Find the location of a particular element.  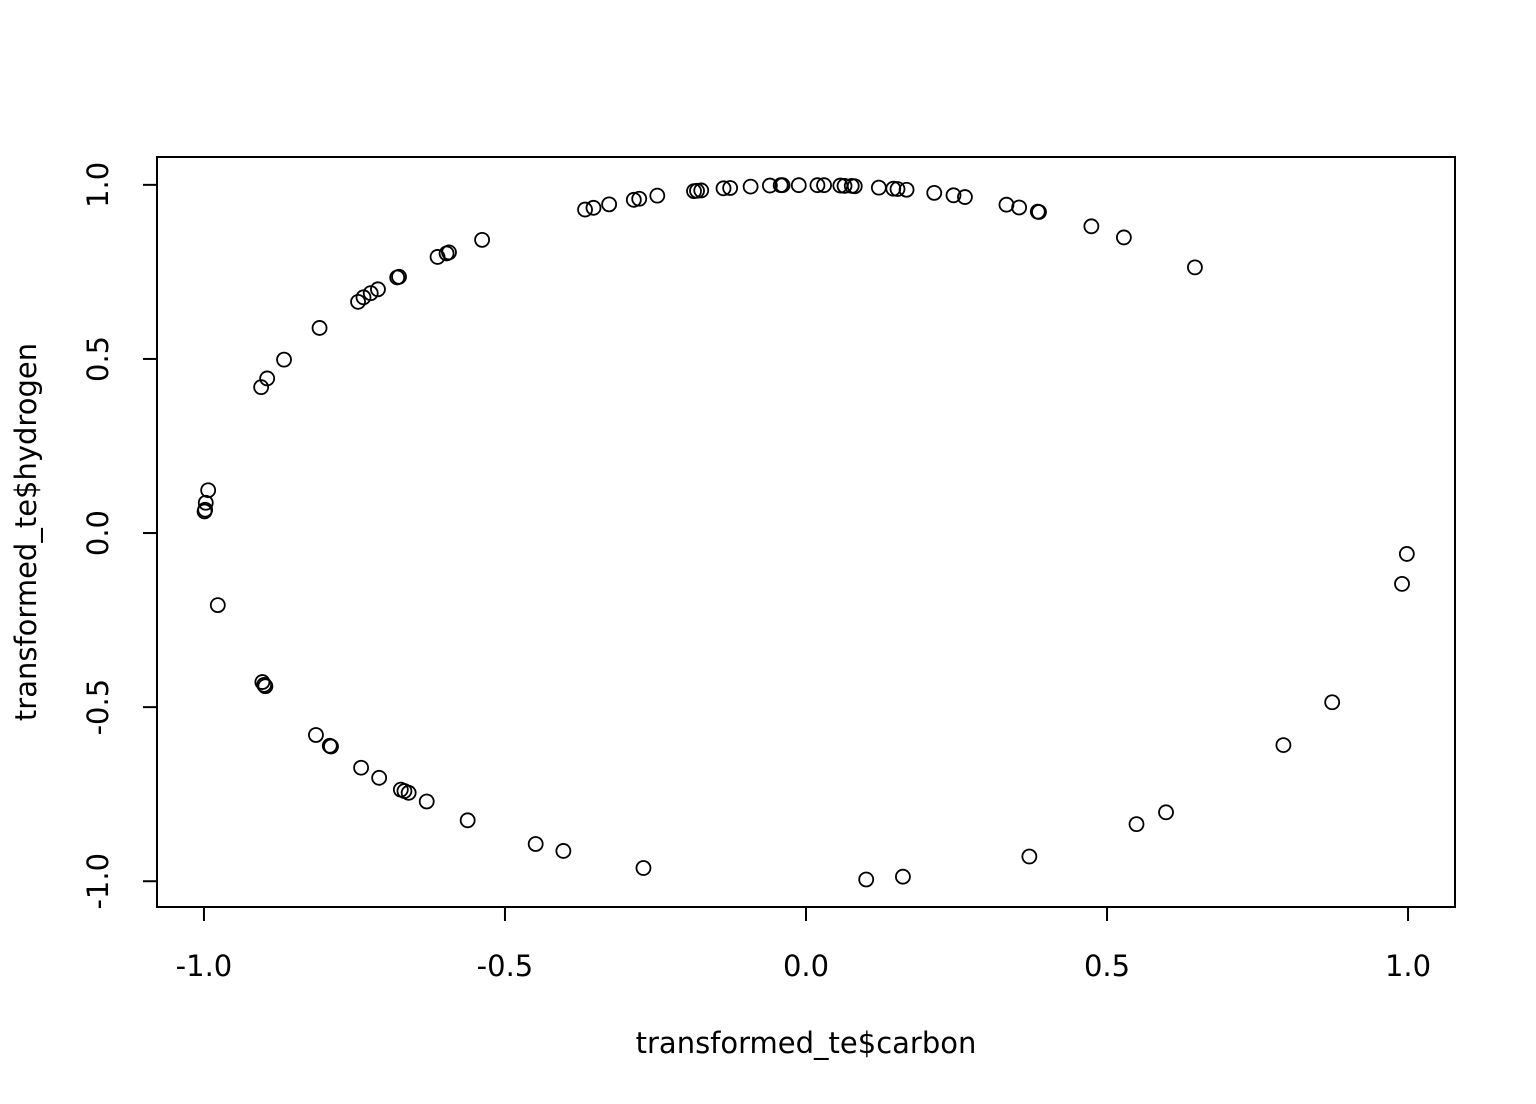

y-tick-label: 1.0 is located at coordinates (98, 185).